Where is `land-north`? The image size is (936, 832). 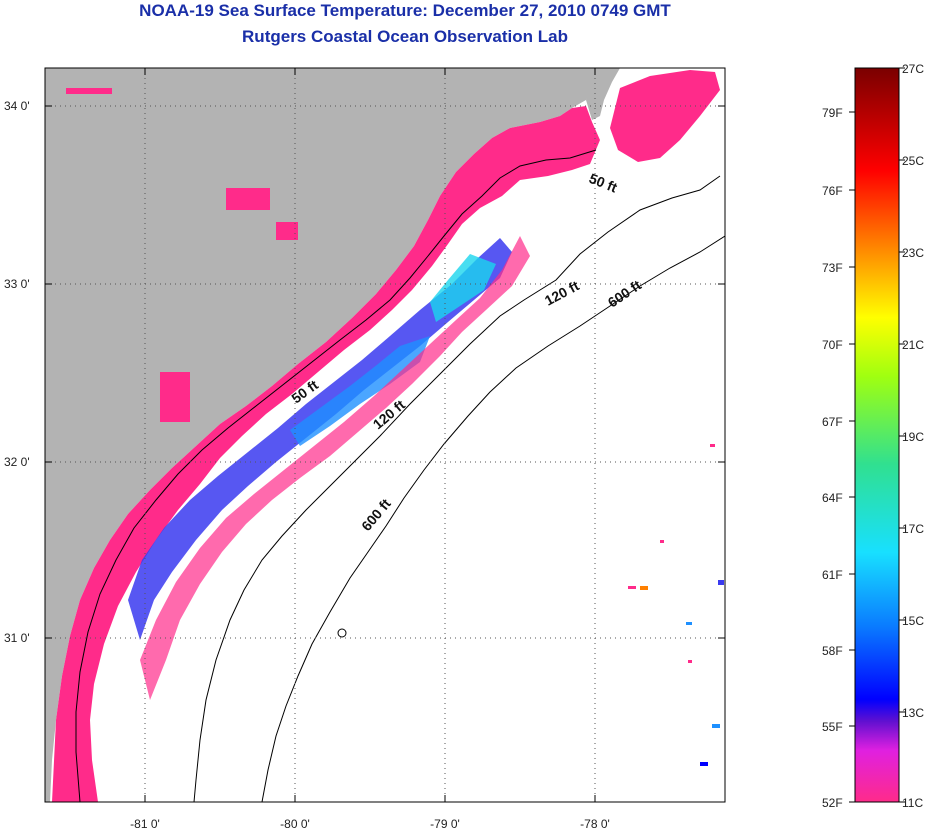
land-north is located at coordinates (603, 94).